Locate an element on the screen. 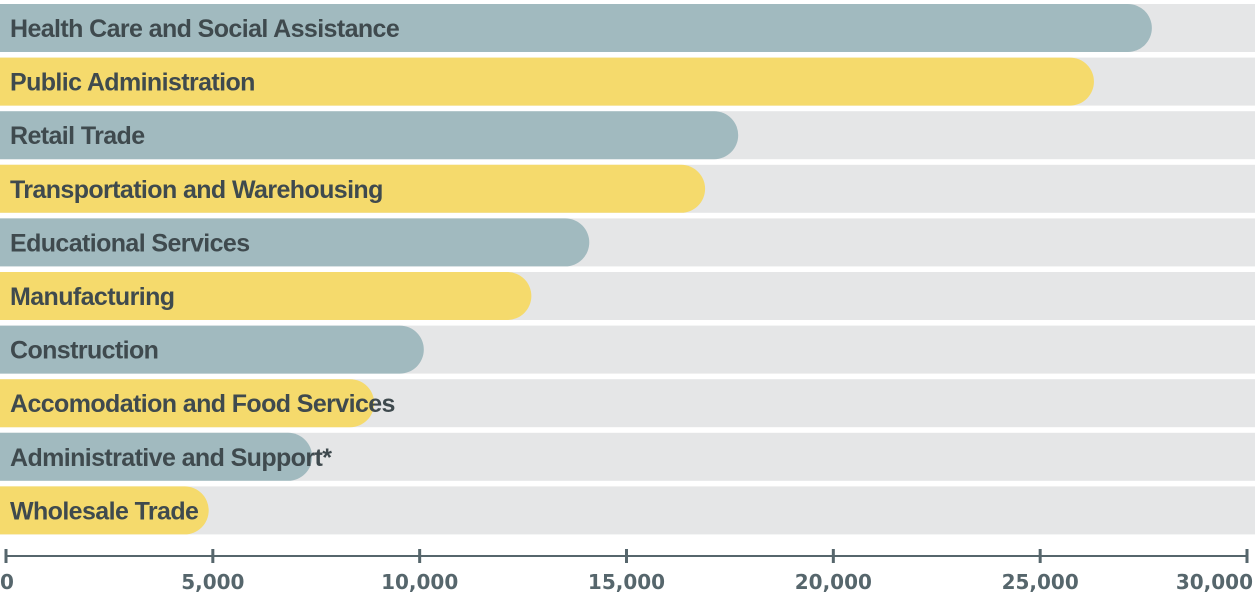 The width and height of the screenshot is (1255, 596). bar-label: Retail Trade is located at coordinates (77, 136).